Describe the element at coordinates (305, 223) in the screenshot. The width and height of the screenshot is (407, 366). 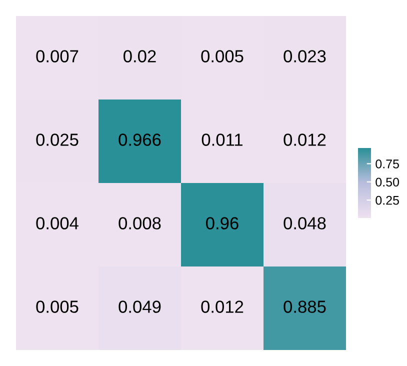
I see `data-label: 0.048` at that location.